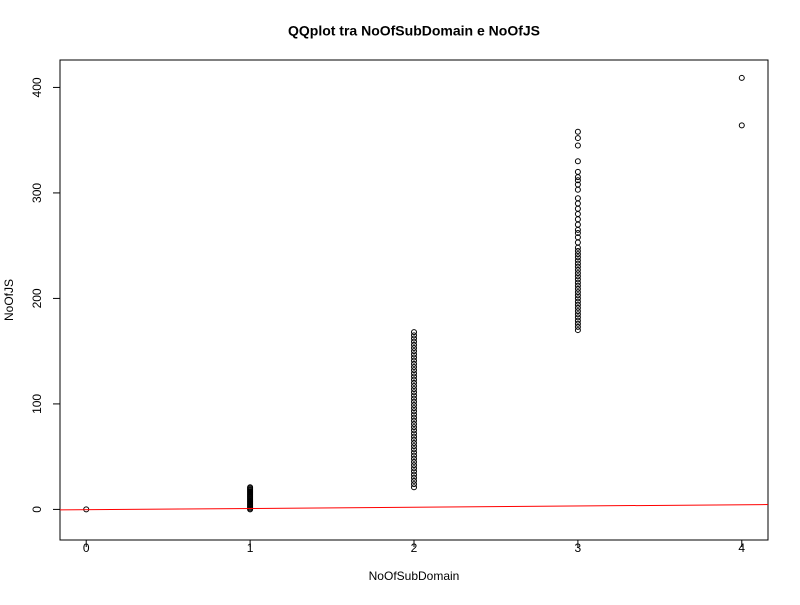 This screenshot has height=605, width=800. I want to click on x-tick-label: 1, so click(250, 548).